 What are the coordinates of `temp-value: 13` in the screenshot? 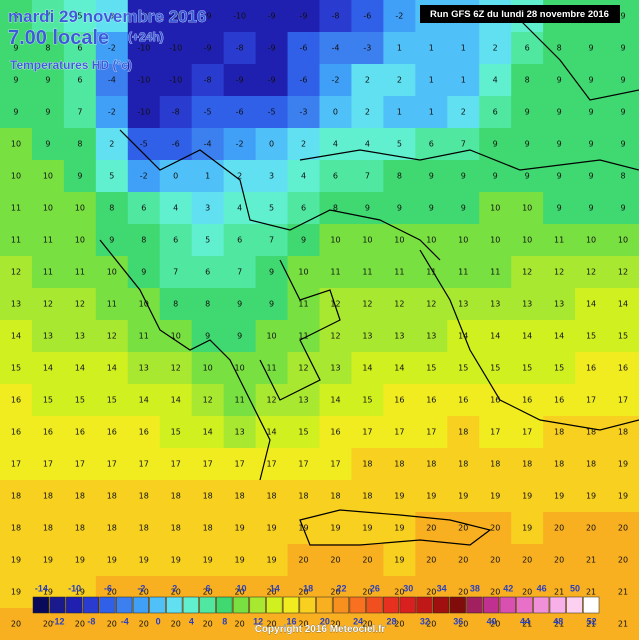 It's located at (495, 304).